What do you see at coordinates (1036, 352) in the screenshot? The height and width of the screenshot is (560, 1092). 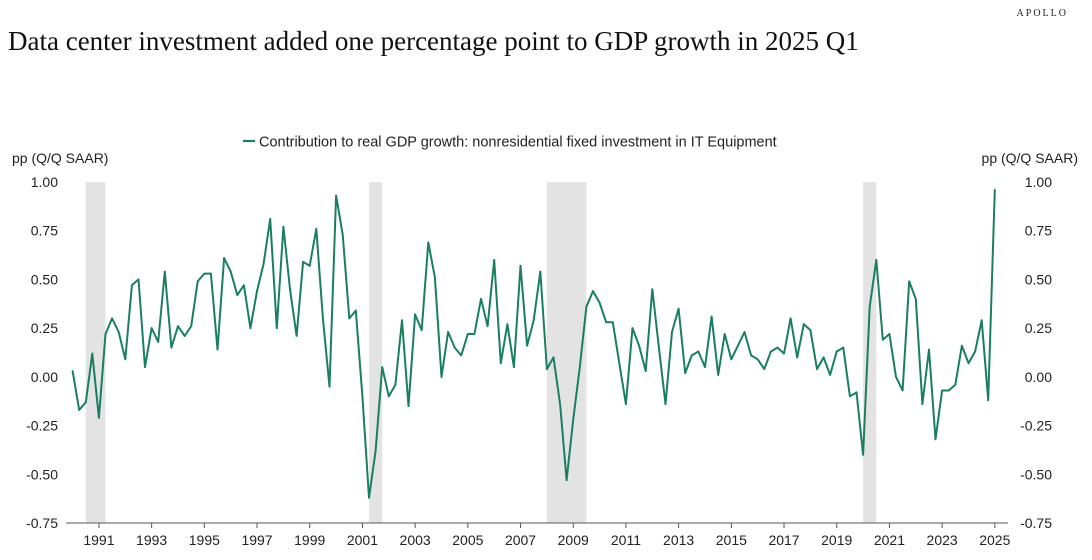 I see `right-y-axis: 1.00 0.75 0.50 0.25 0.00 -0.25 -0.50 -0.75` at bounding box center [1036, 352].